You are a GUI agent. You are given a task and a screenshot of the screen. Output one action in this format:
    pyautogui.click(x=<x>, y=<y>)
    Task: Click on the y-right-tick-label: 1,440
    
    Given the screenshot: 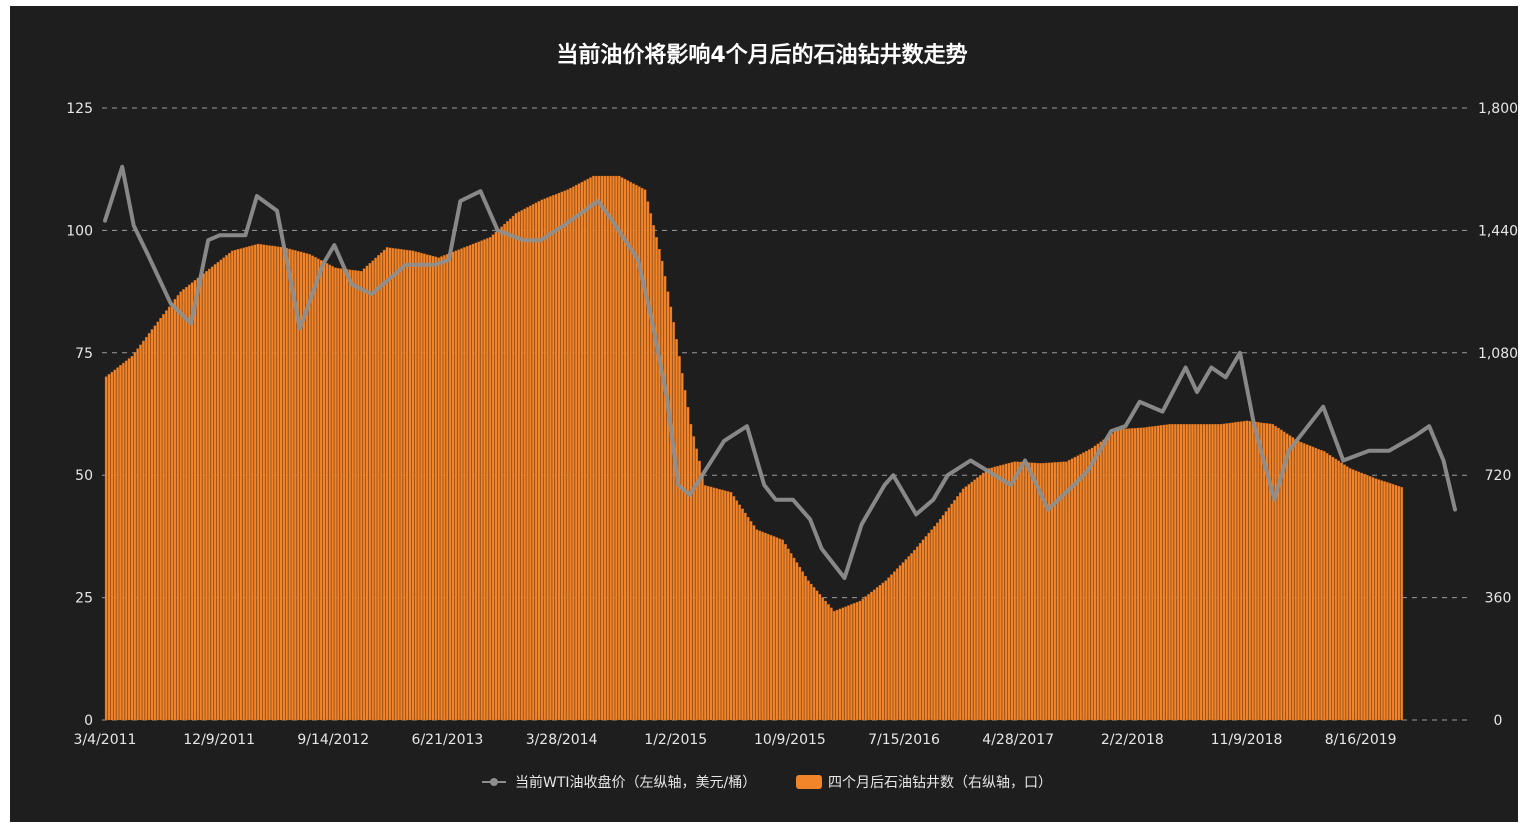 What is the action you would take?
    pyautogui.click(x=1498, y=231)
    